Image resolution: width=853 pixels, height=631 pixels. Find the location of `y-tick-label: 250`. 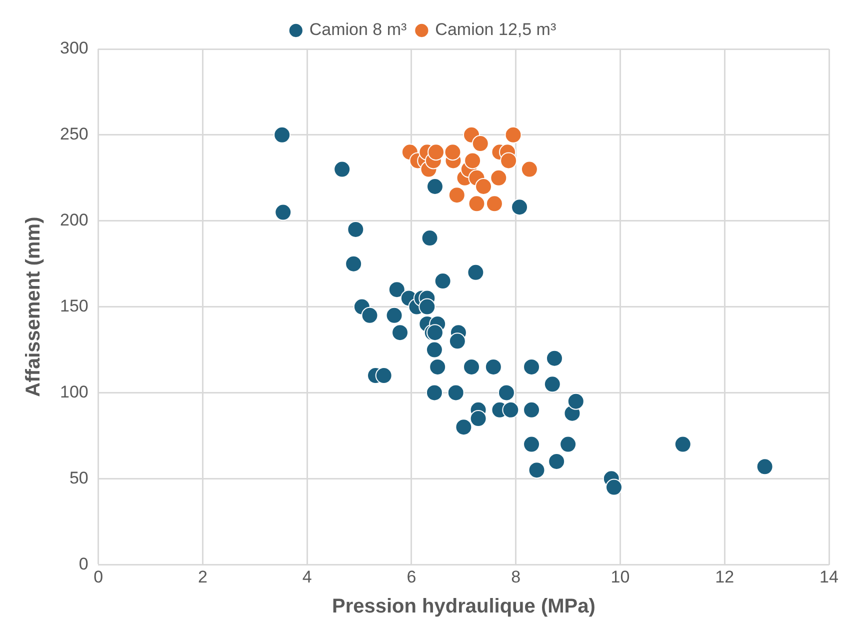

y-tick-label: 250 is located at coordinates (74, 134).